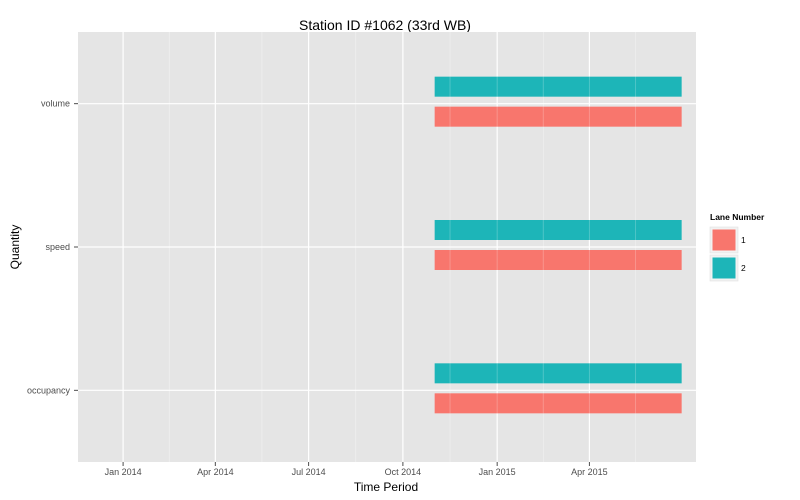 The width and height of the screenshot is (800, 500). I want to click on y-axis-title: Quantity, so click(15, 247).